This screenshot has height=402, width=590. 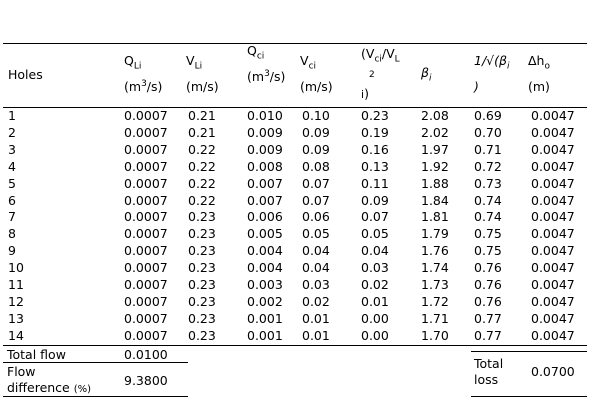 What do you see at coordinates (508, 66) in the screenshot?
I see `inv-subscript: i` at bounding box center [508, 66].